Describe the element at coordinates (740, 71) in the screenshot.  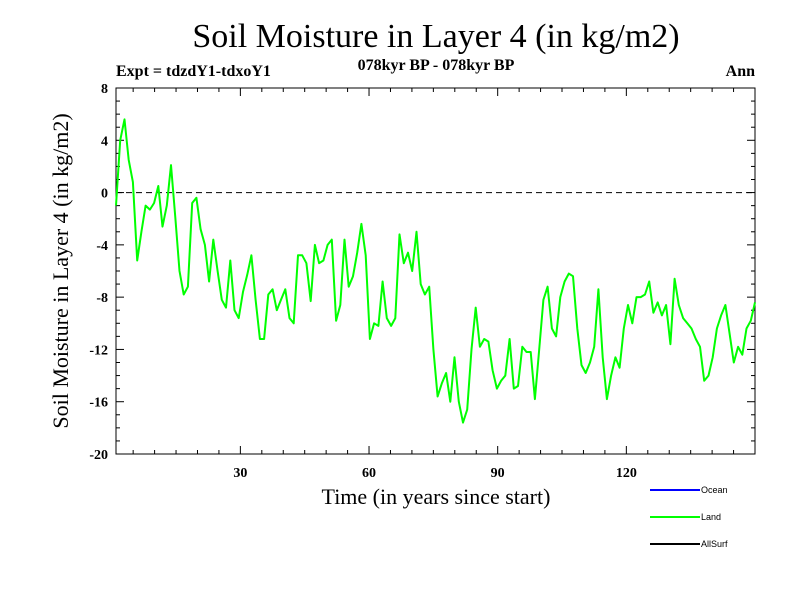
I see `season-label: Ann` at that location.